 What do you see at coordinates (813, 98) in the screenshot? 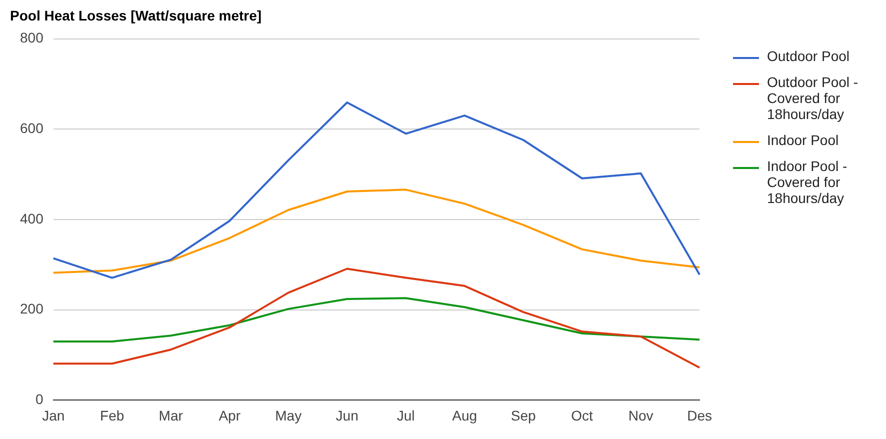
I see `legend-label: Outdoor Pool - Covered for 18hours/day` at bounding box center [813, 98].